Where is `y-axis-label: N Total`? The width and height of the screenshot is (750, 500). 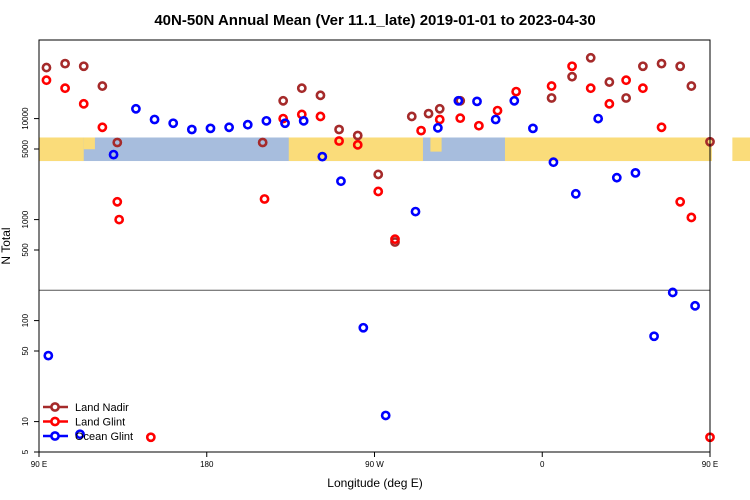 y-axis-label: N Total is located at coordinates (6, 245).